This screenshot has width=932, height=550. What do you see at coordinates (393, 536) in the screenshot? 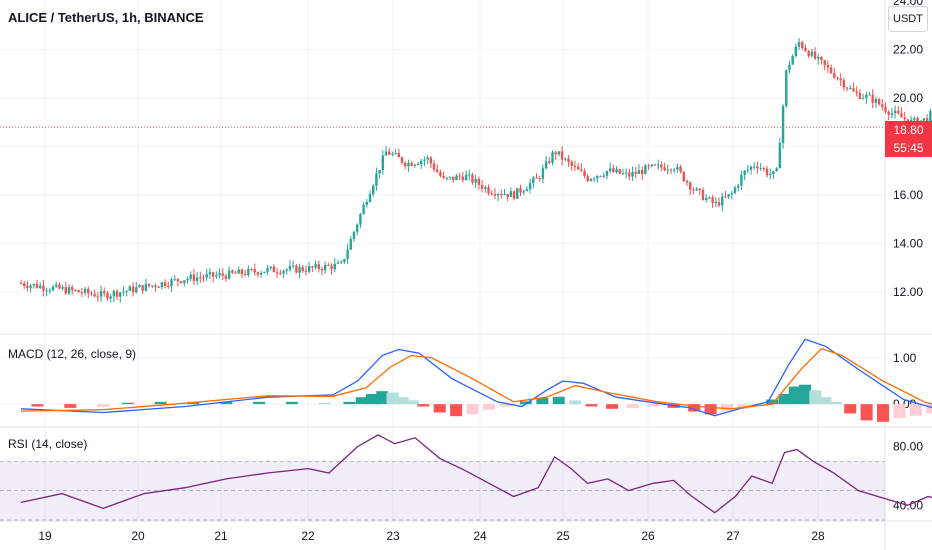
I see `x-tick-label: 23` at bounding box center [393, 536].